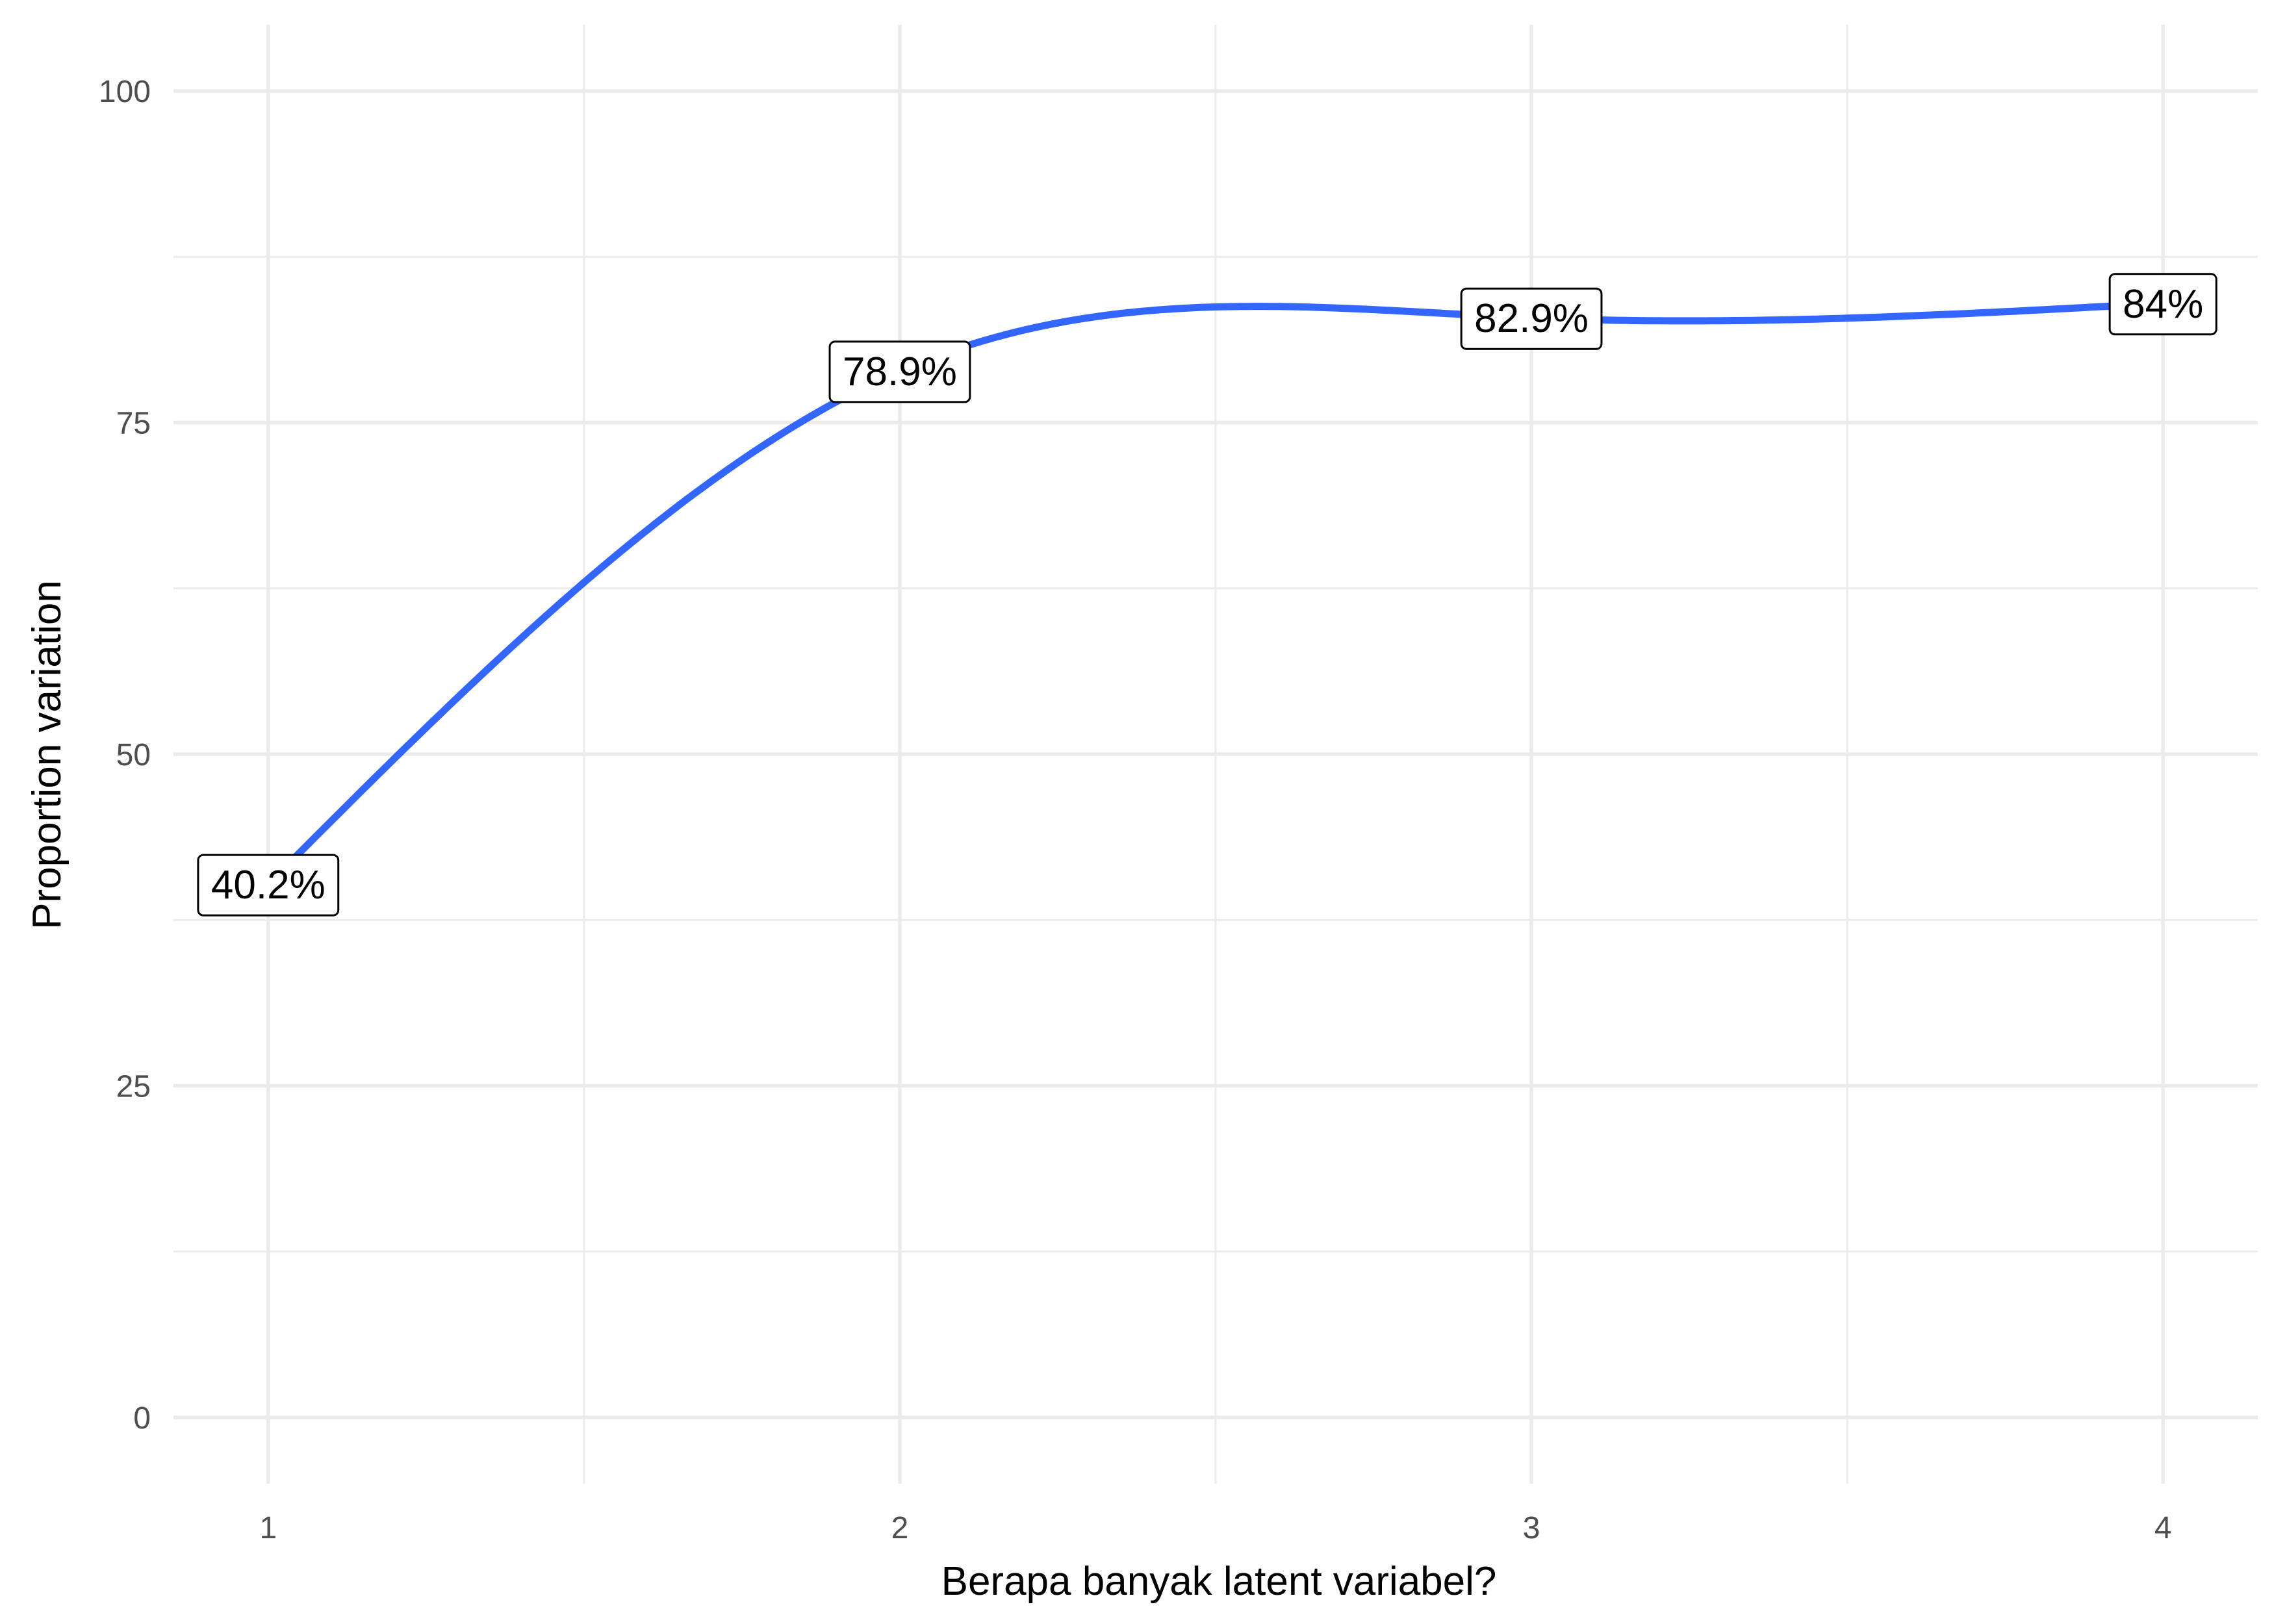  What do you see at coordinates (900, 1528) in the screenshot?
I see `x-tick-label: 2` at bounding box center [900, 1528].